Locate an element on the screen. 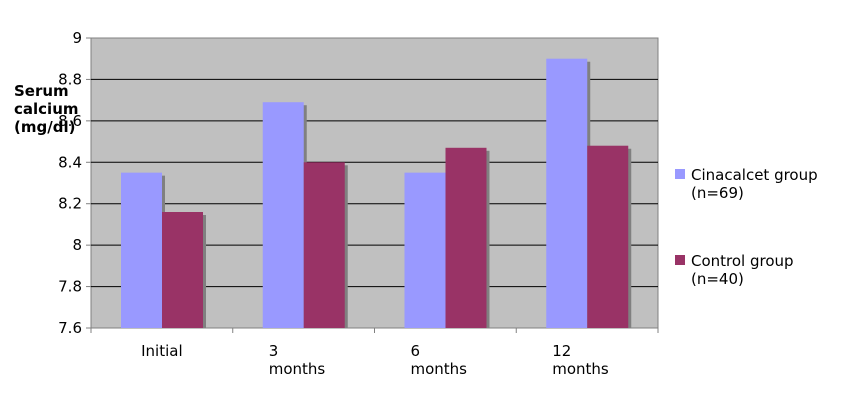 The image size is (842, 416). y-tick-label: 8.4 is located at coordinates (70, 162).